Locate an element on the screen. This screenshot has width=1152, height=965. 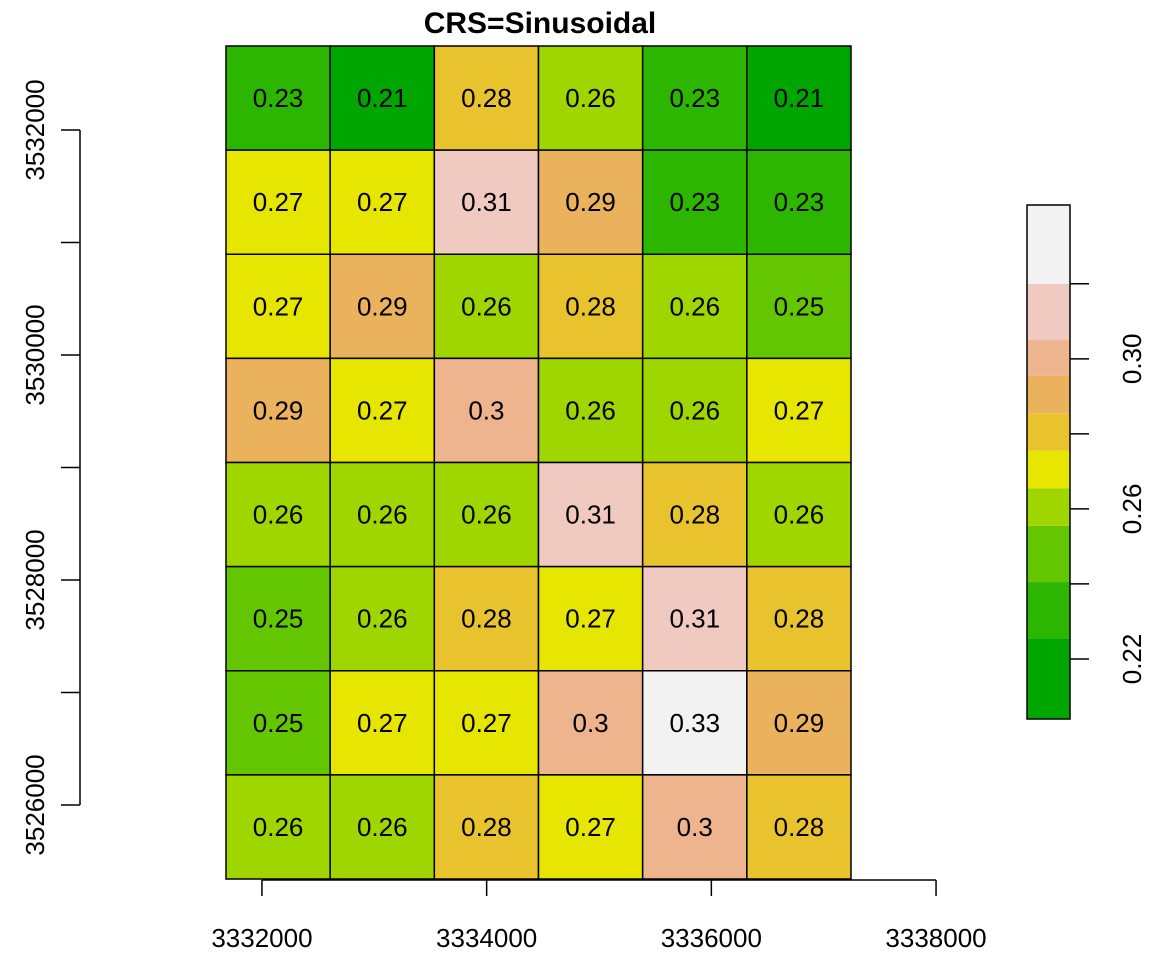
y-tick-label: 3530000 is located at coordinates (35, 354).